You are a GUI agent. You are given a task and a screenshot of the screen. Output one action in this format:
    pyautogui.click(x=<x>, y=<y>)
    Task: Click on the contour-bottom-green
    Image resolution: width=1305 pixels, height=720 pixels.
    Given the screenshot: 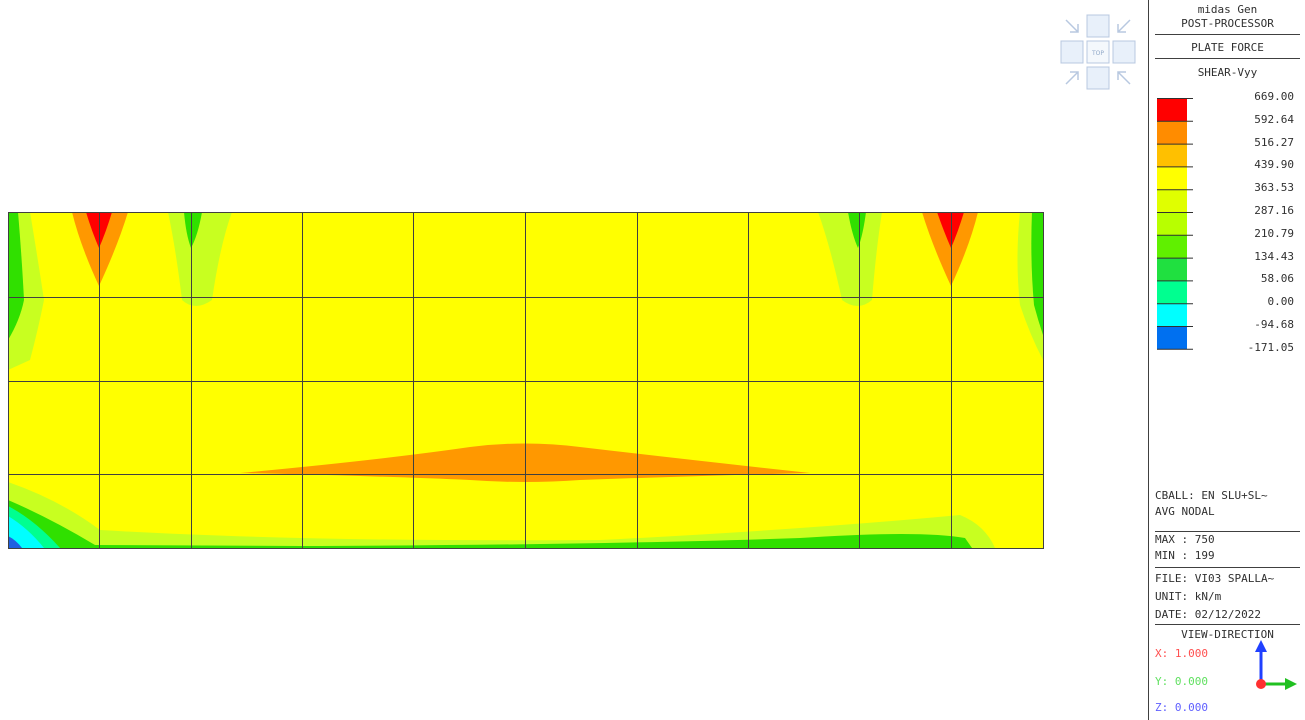 What is the action you would take?
    pyautogui.click(x=490, y=524)
    